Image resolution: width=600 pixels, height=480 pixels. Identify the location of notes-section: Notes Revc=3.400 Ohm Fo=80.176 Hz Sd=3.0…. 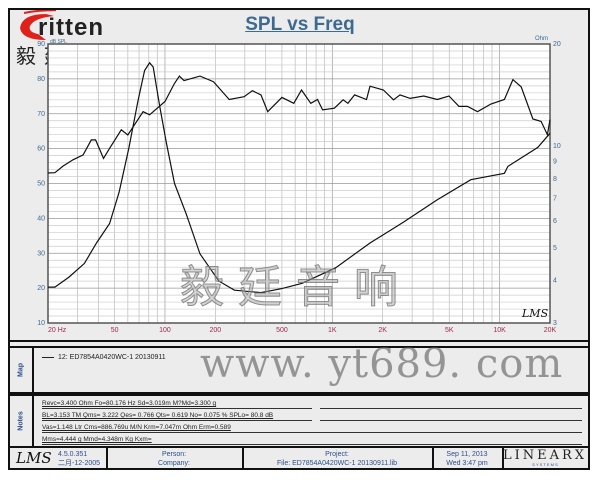
(299, 421).